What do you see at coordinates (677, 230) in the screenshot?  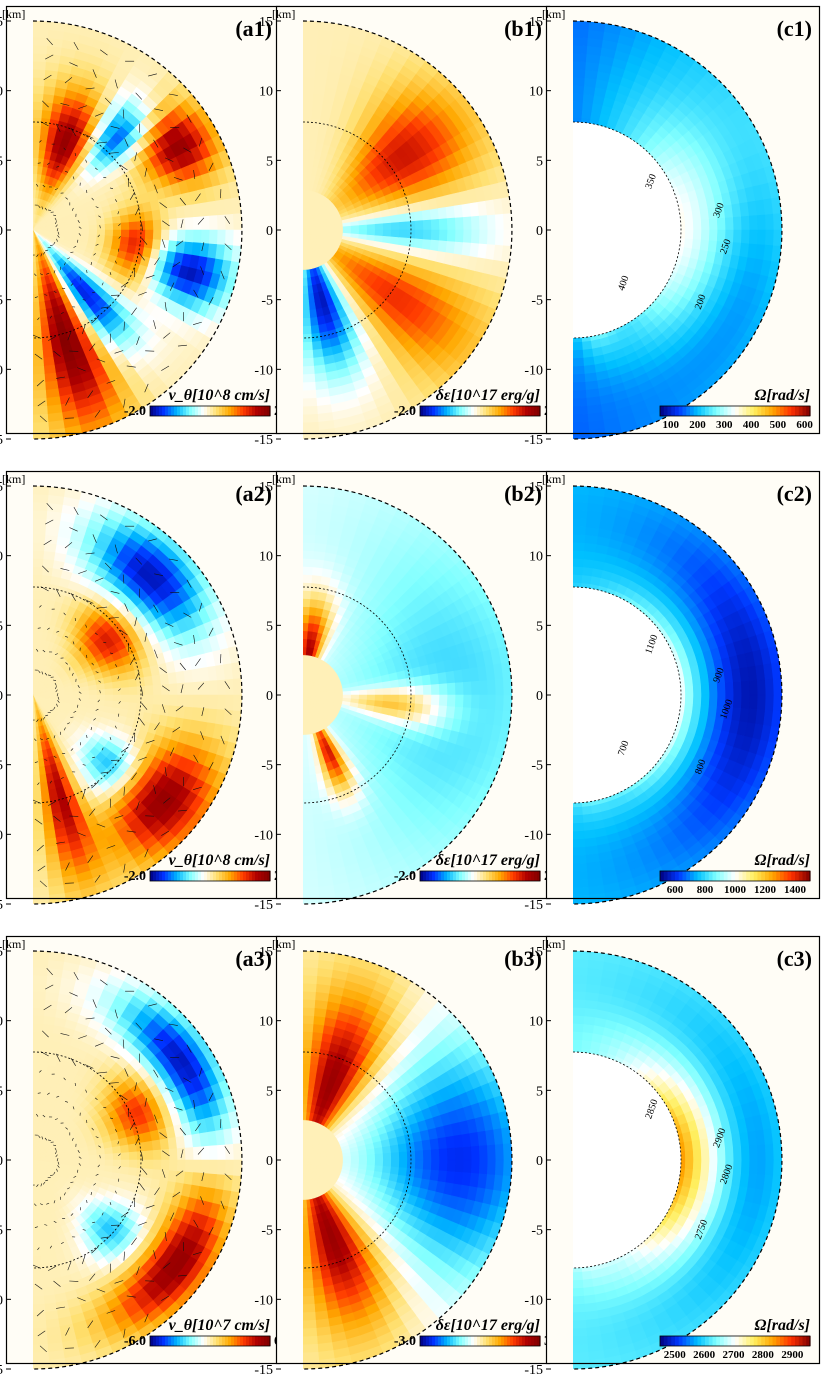 I see `heatmap-c1` at bounding box center [677, 230].